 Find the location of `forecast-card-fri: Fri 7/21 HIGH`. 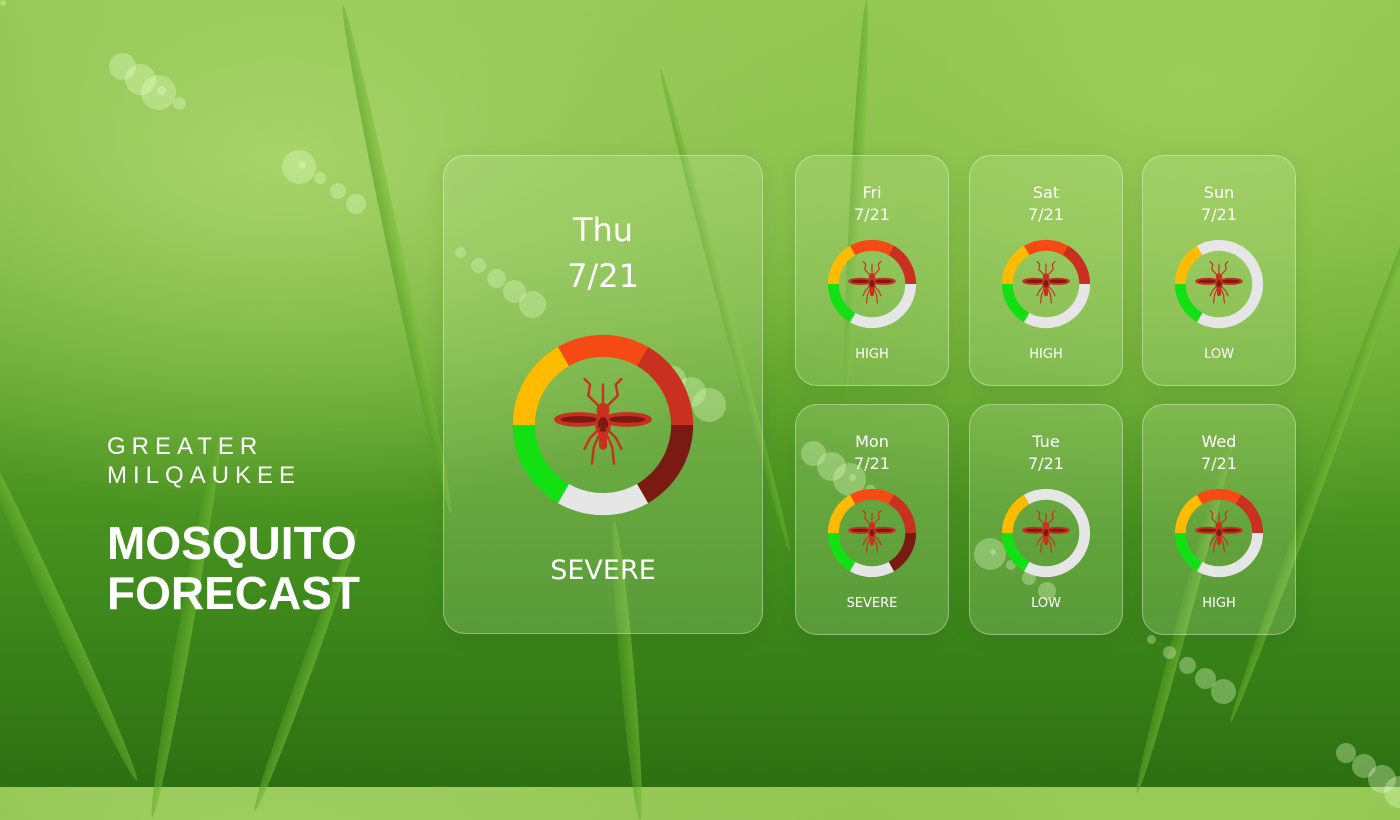

forecast-card-fri: Fri 7/21 HIGH is located at coordinates (872, 270).